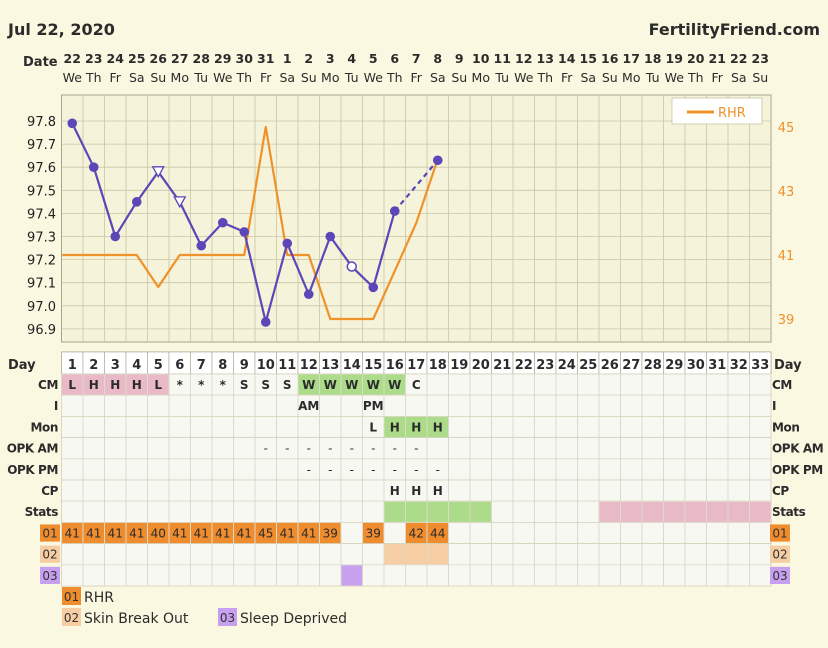  Describe the element at coordinates (44, 427) in the screenshot. I see `row-label-left: Mon` at that location.